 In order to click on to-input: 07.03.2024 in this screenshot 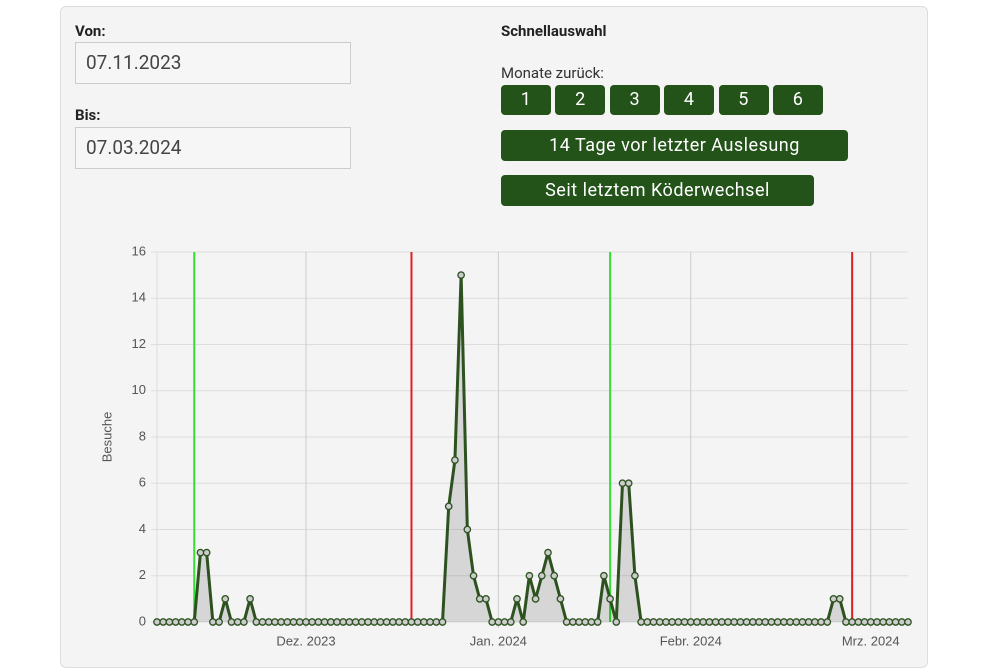, I will do `click(213, 148)`.